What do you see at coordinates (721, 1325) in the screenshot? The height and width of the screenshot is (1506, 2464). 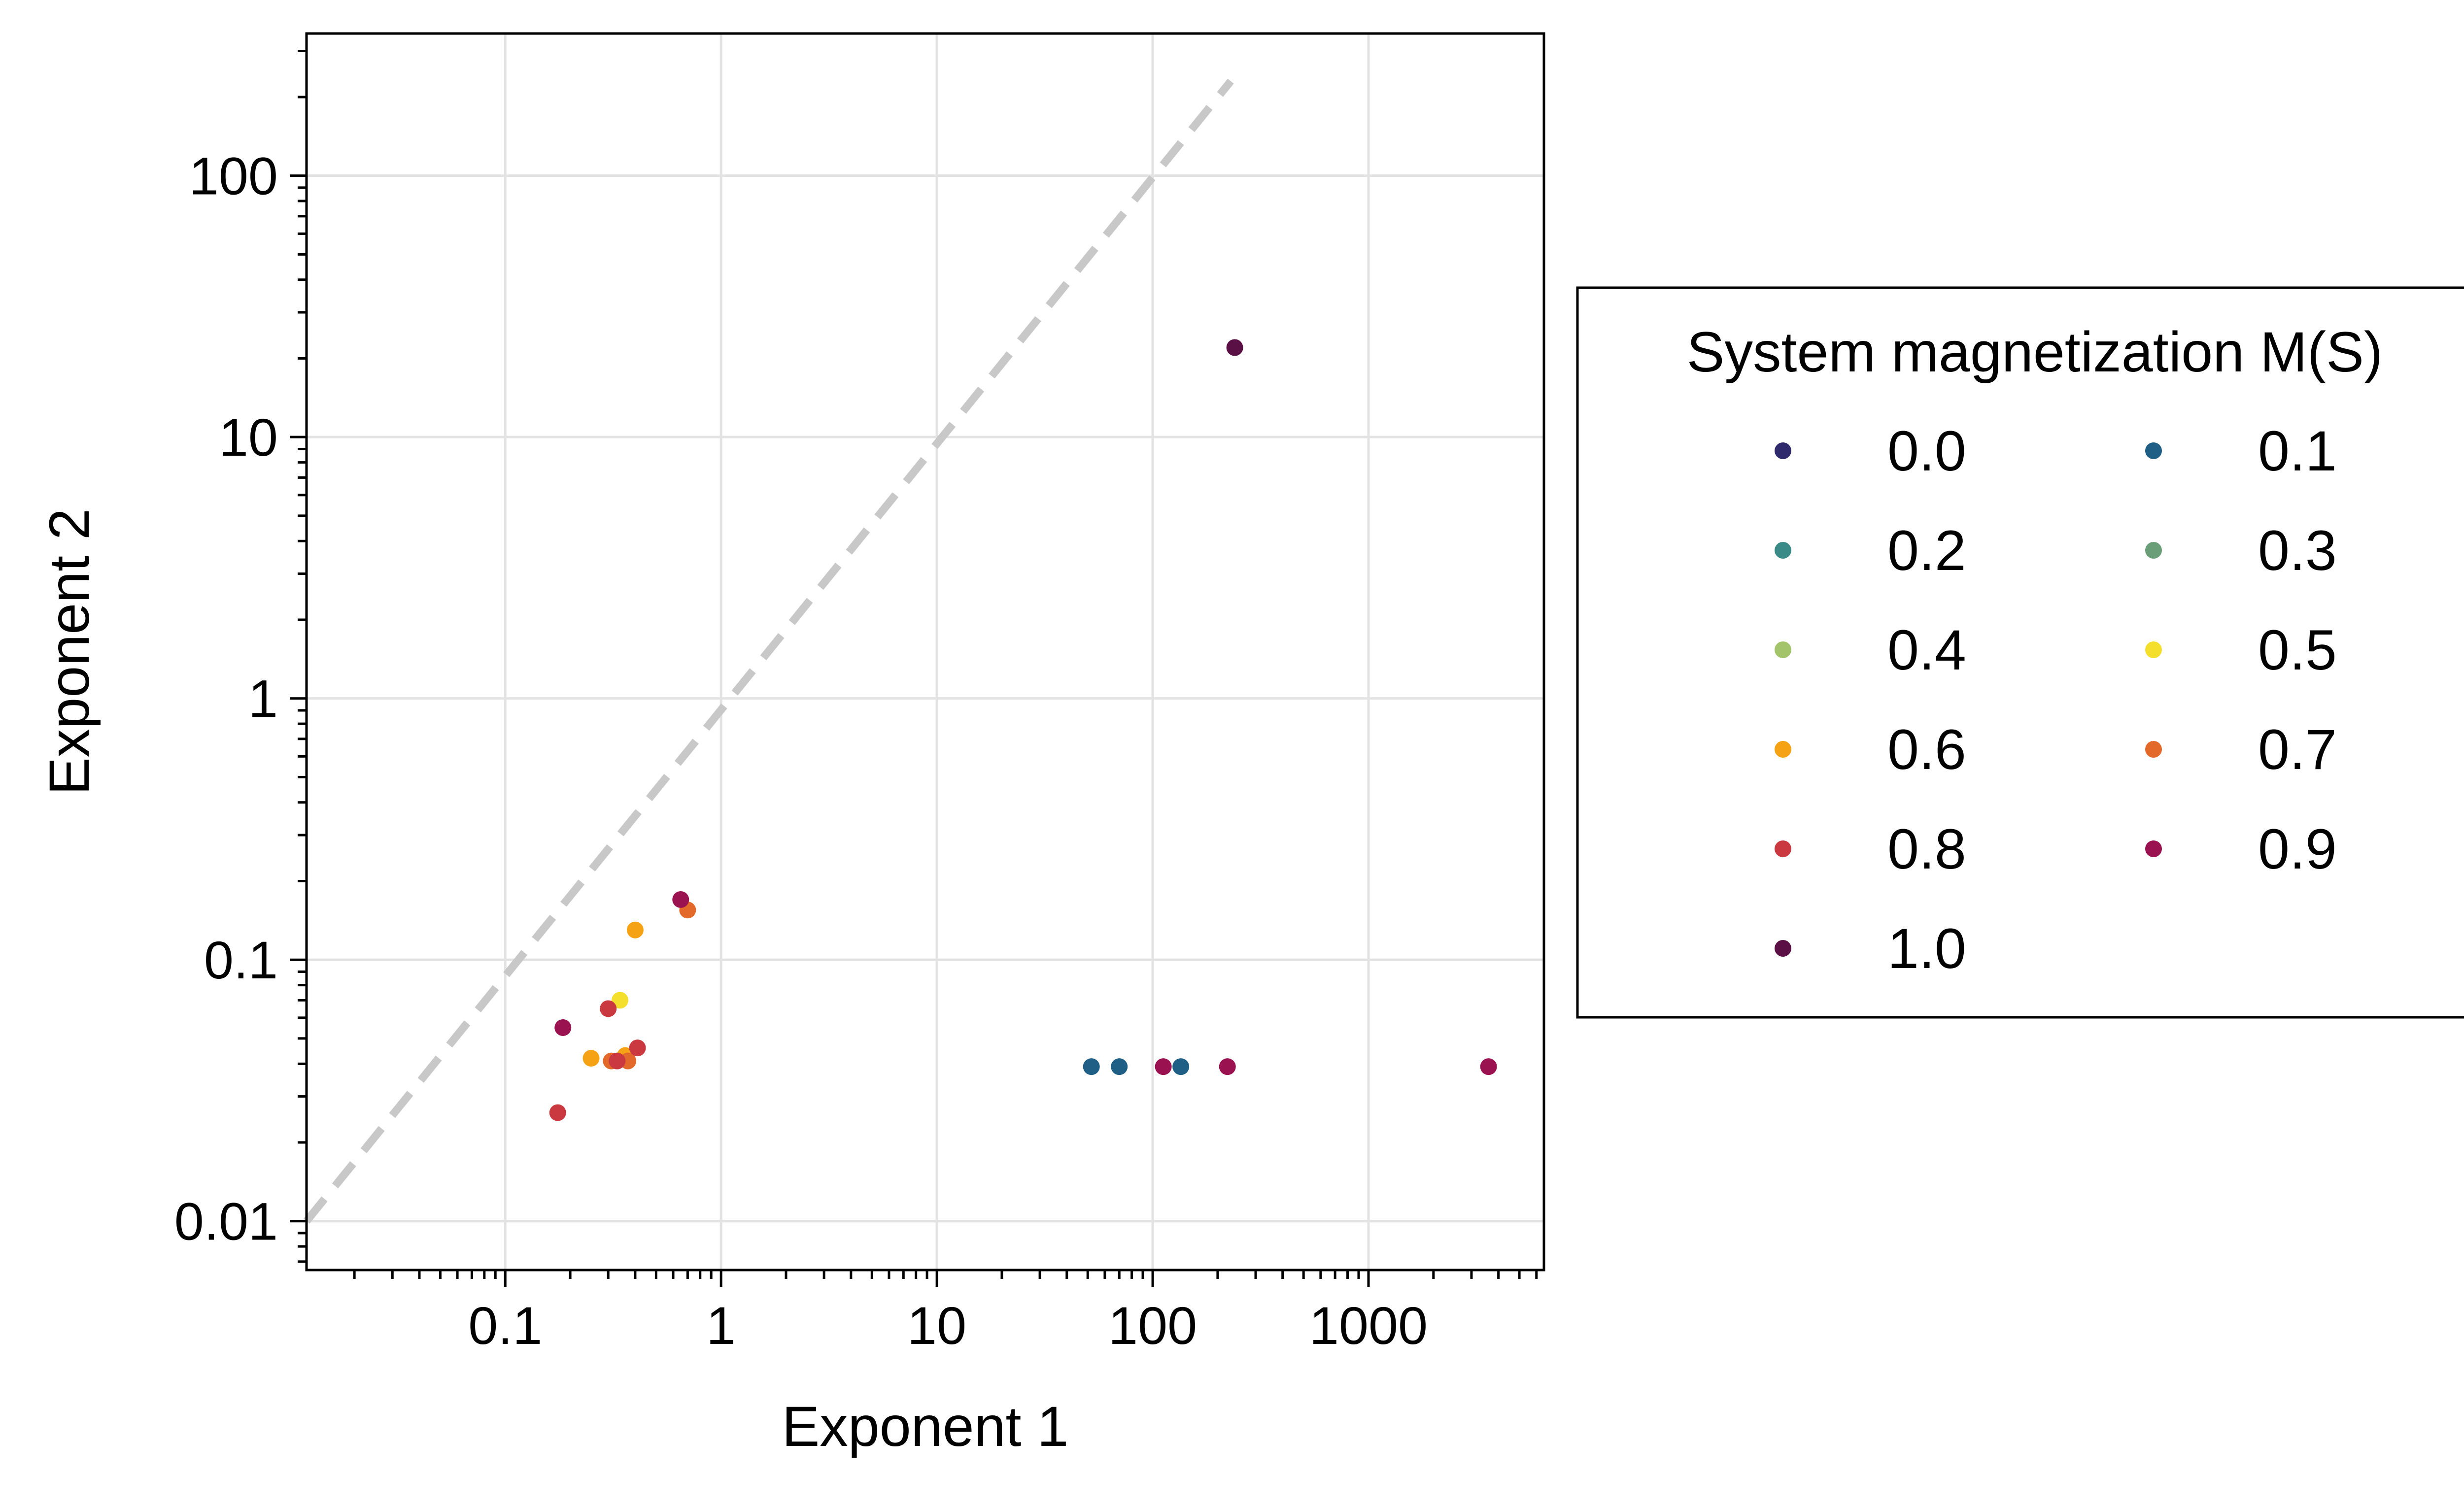 I see `x-tick-label: 1` at bounding box center [721, 1325].